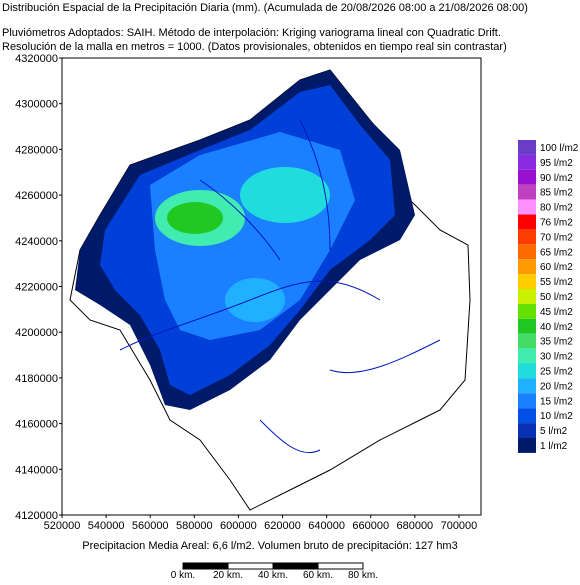 The width and height of the screenshot is (580, 585). I want to click on legend-label: 10 l/m2, so click(556, 416).